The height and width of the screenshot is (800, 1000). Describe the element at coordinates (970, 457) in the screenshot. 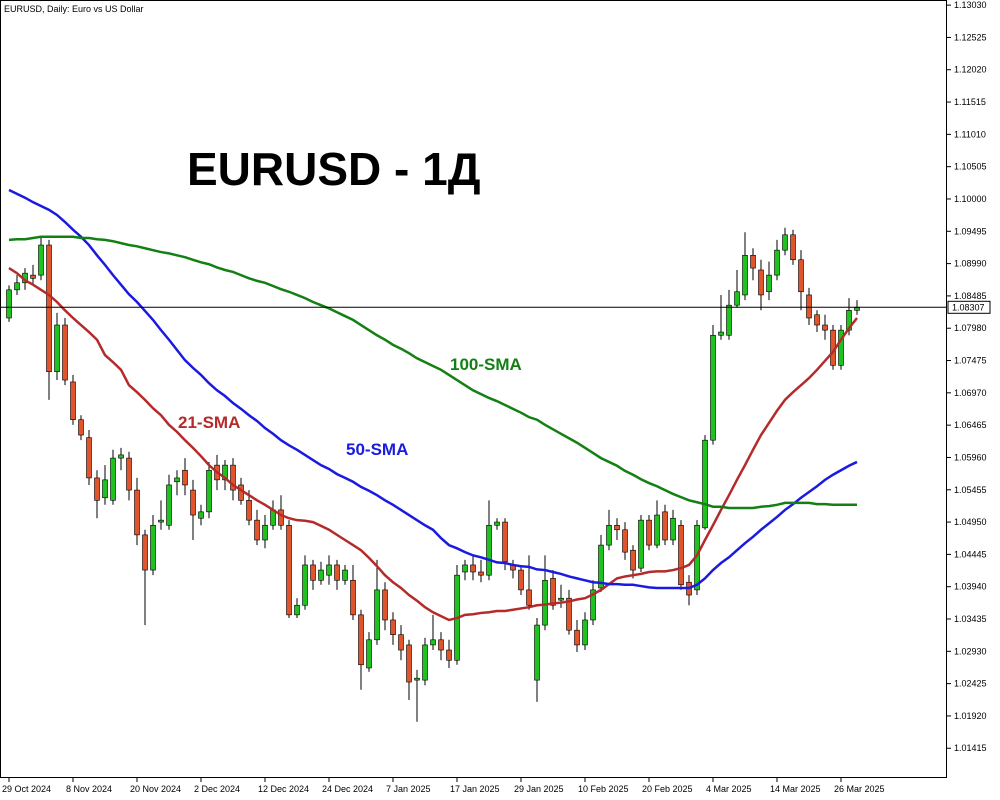

I see `y-tick-label: 1.05960` at that location.